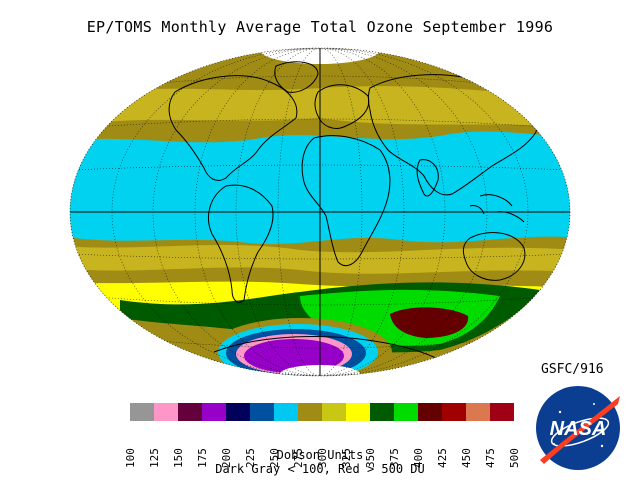 This screenshot has height=480, width=640. Describe the element at coordinates (320, 469) in the screenshot. I see `legend-range-note: Dark Gray < 100, Red > 500 DU` at that location.